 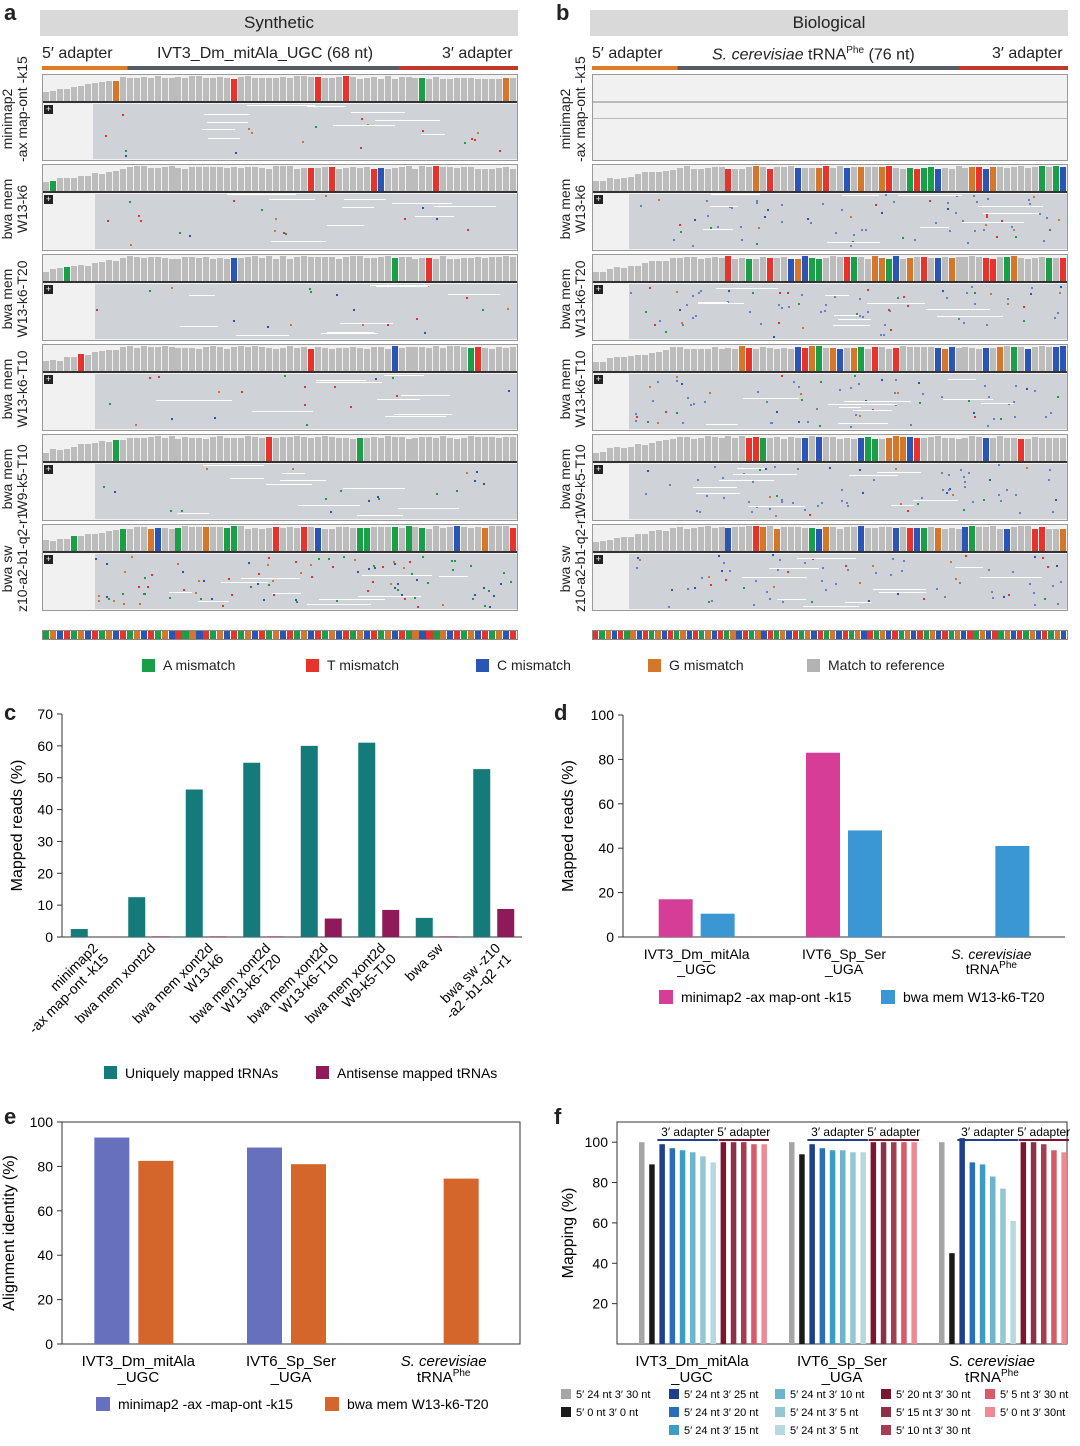 I want to click on x-tick-label-line: _UGC, so click(x=696, y=969).